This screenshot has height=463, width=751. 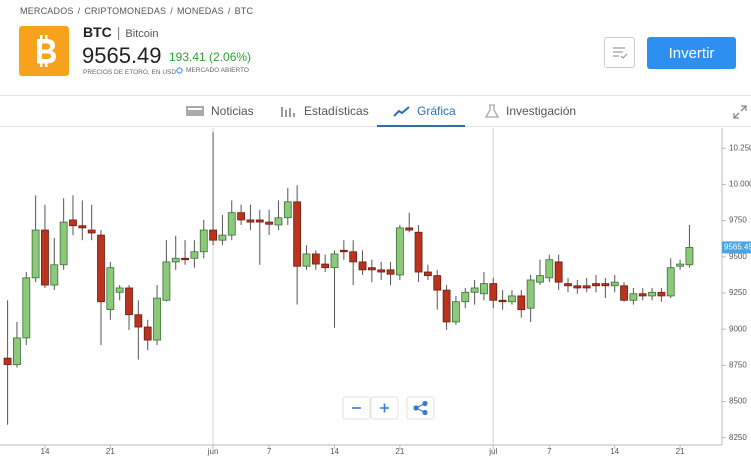 I want to click on price-tag-box, so click(x=736, y=247).